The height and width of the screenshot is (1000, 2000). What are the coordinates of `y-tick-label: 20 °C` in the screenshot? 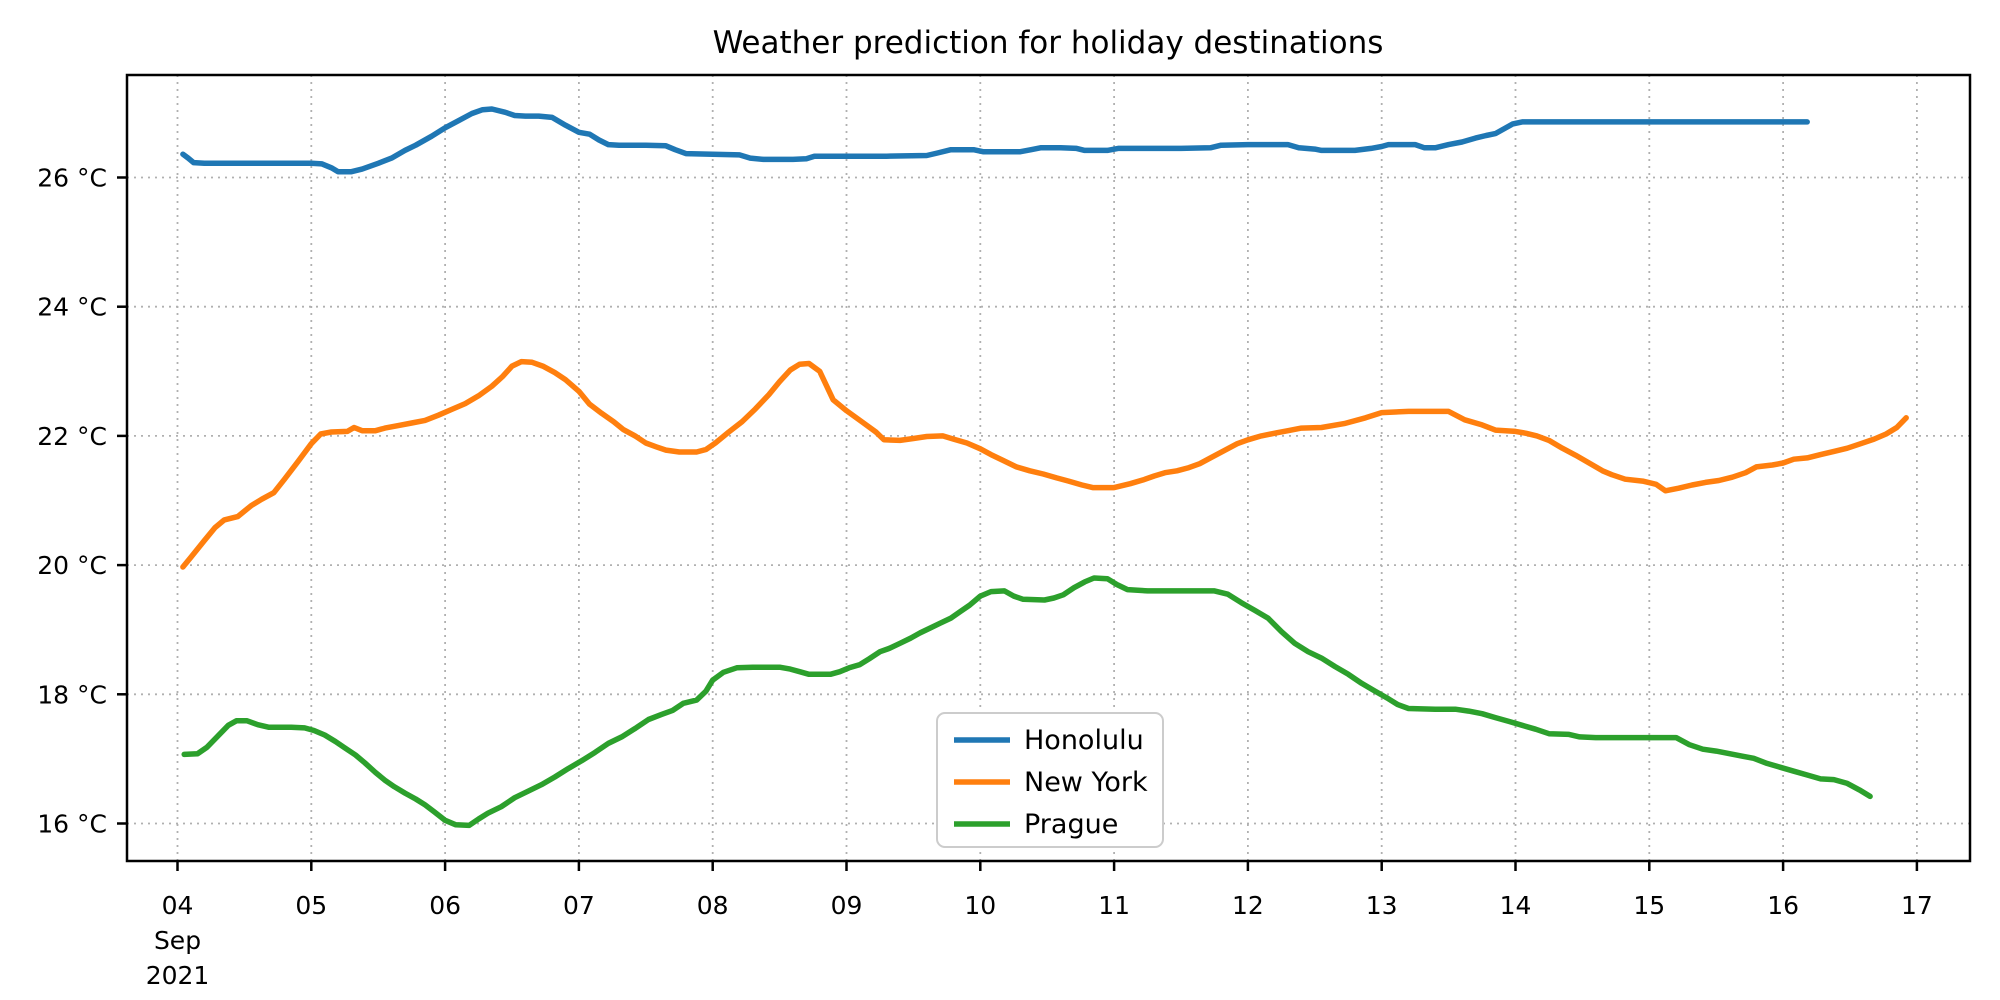 It's located at (72, 565).